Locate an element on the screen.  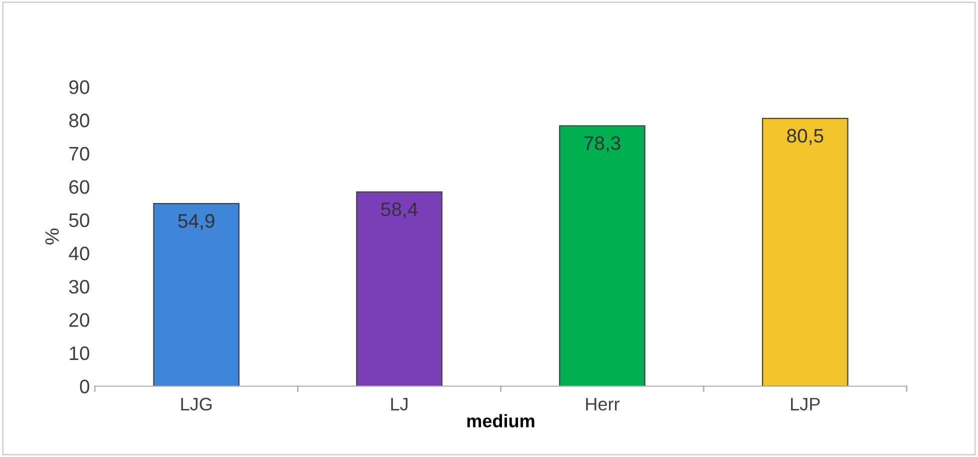
data-label: 80,5 is located at coordinates (805, 136).